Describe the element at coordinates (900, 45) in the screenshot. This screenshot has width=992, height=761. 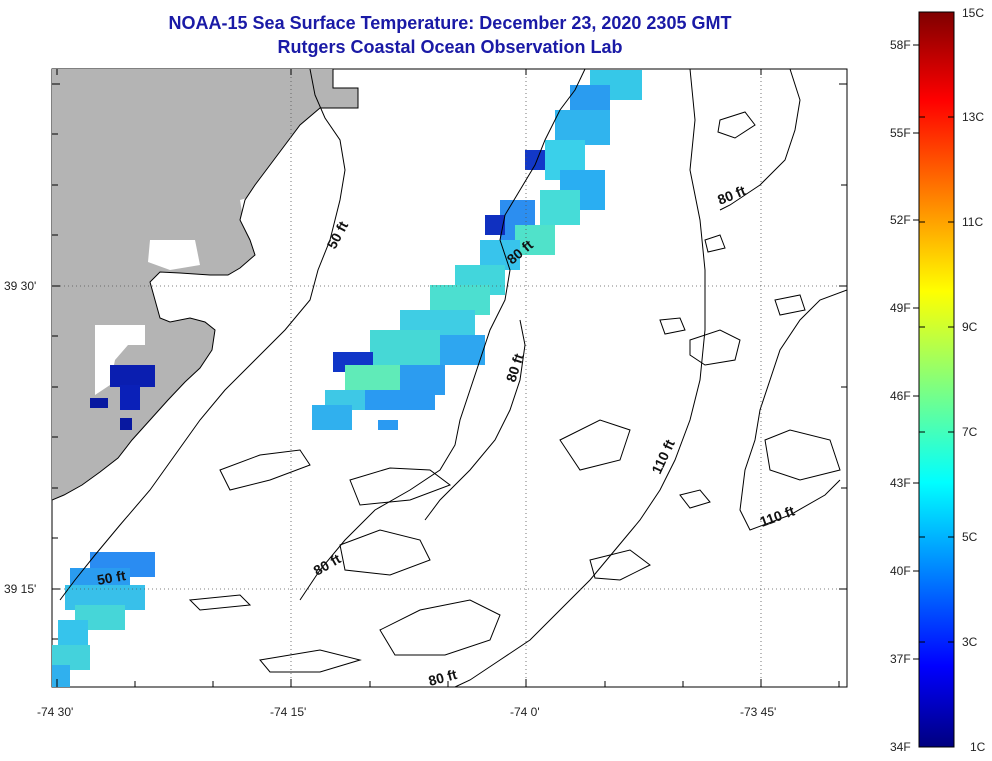
I see `colorbar-f-label: 58F` at that location.